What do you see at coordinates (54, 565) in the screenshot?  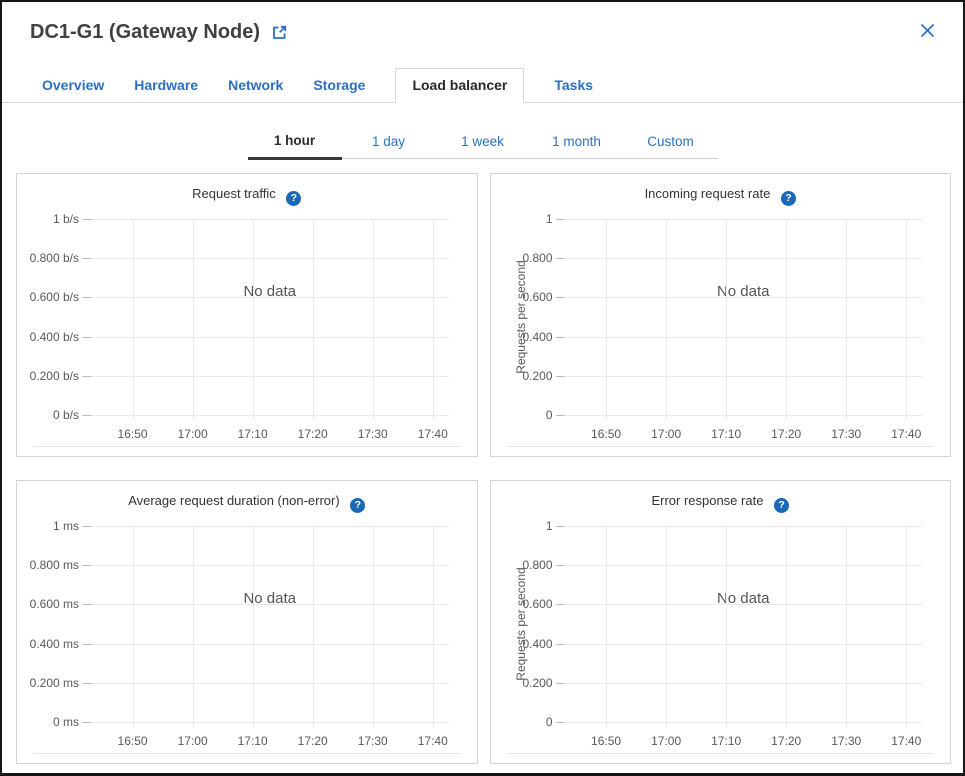 I see `y-tick-label: 0.800 ms` at bounding box center [54, 565].